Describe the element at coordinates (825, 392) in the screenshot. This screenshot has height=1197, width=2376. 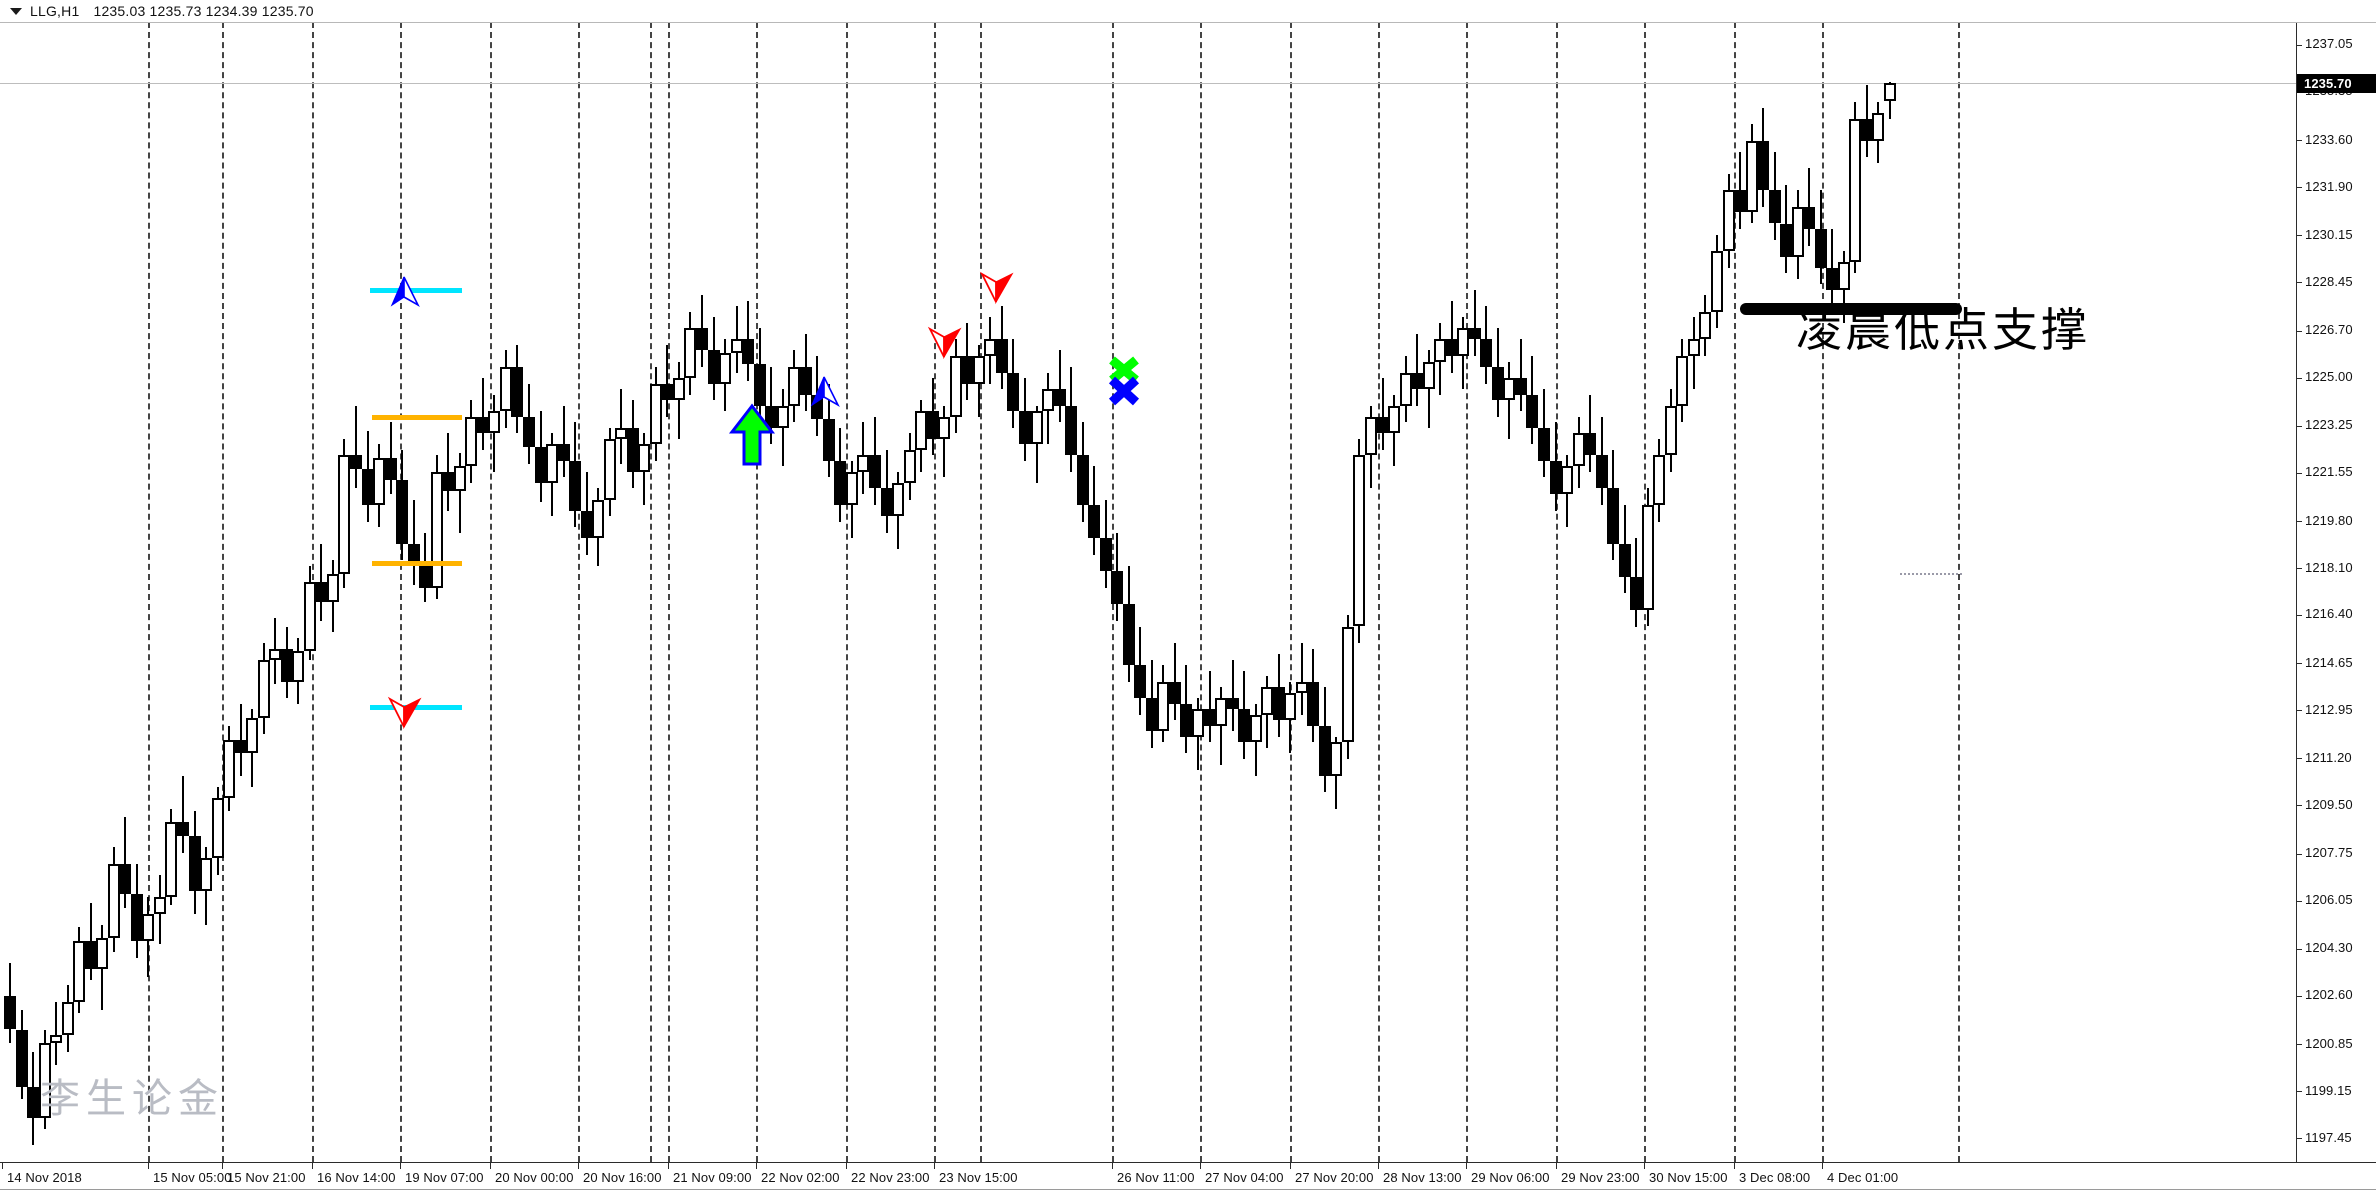
I see `blue-up-arrow-signal-2-icon` at that location.